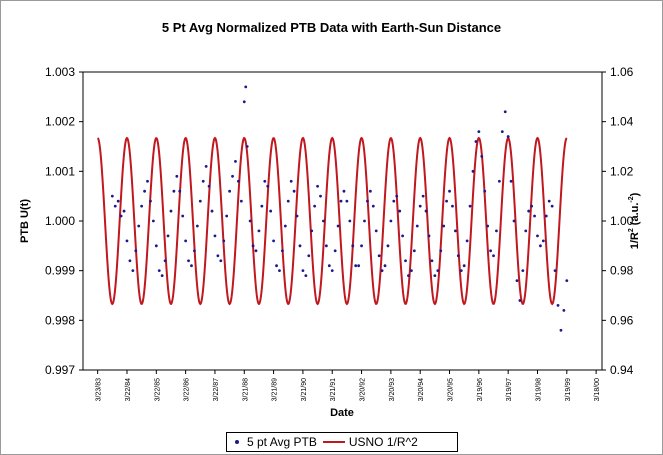 The width and height of the screenshot is (663, 455). What do you see at coordinates (333, 389) in the screenshot?
I see `x-tick-label: 3/21/91` at bounding box center [333, 389].